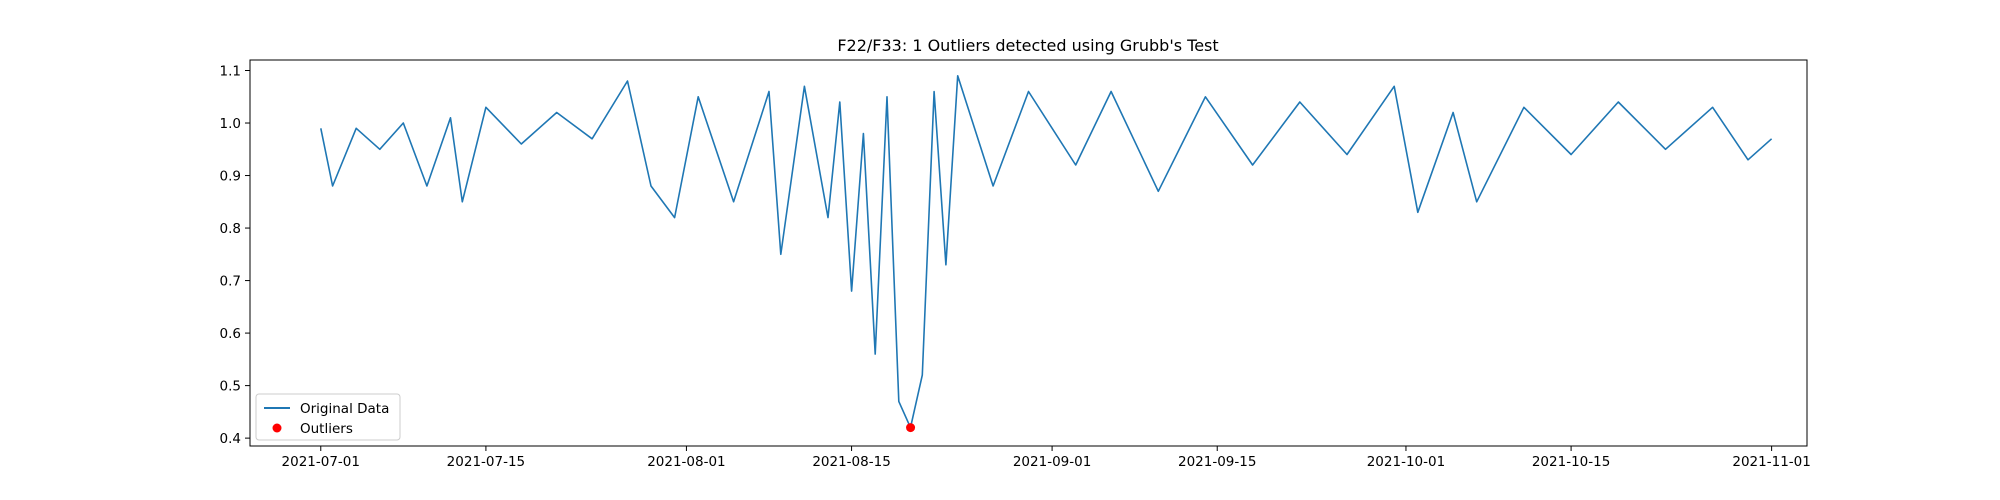 The width and height of the screenshot is (2000, 500). I want to click on legend: Original Data Outliers, so click(328, 417).